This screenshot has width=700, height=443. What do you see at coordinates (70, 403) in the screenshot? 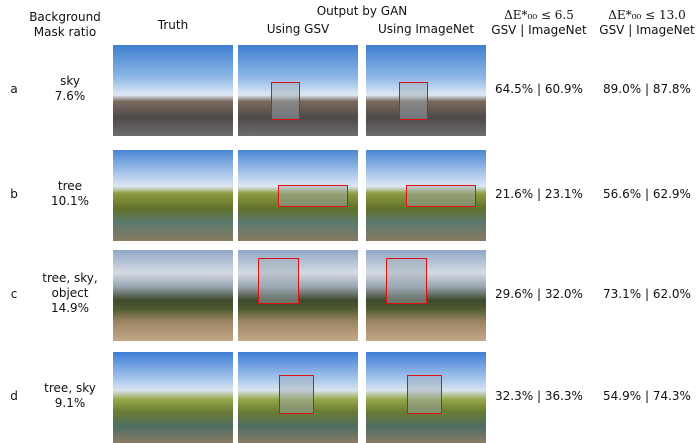
I see `mask-ratio: 9.1%` at bounding box center [70, 403].